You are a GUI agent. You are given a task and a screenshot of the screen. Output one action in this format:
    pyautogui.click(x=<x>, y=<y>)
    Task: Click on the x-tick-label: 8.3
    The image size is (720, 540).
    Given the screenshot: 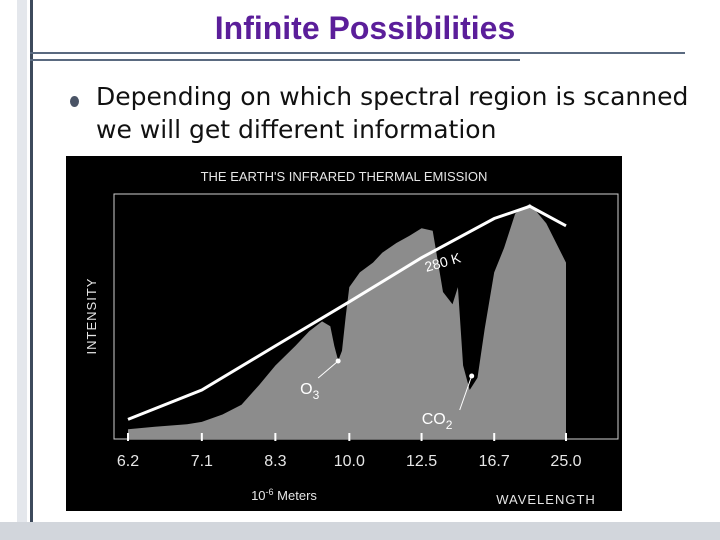 What is the action you would take?
    pyautogui.click(x=275, y=461)
    